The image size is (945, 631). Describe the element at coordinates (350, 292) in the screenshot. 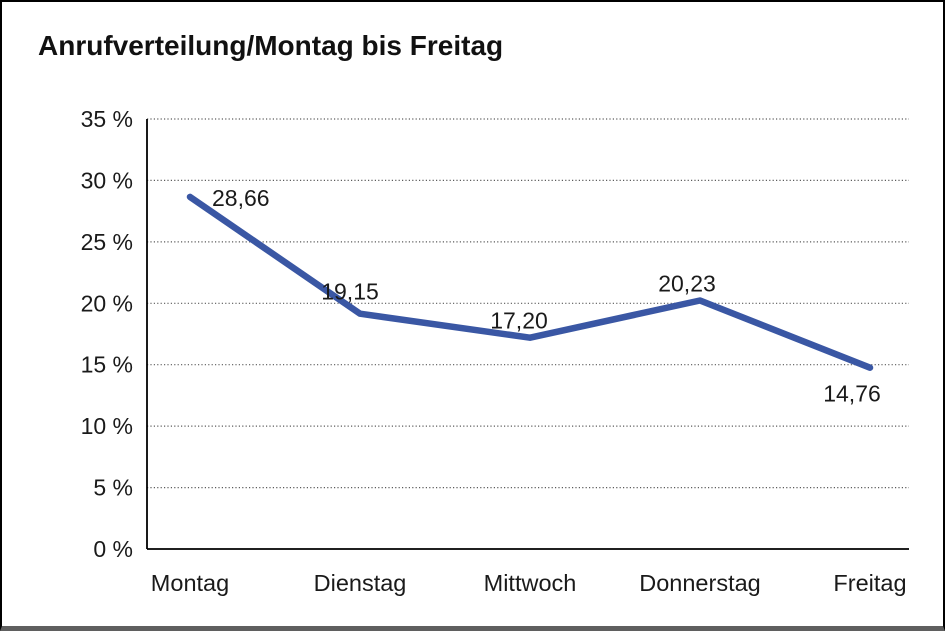

I see `data-point-label: 19,15` at that location.